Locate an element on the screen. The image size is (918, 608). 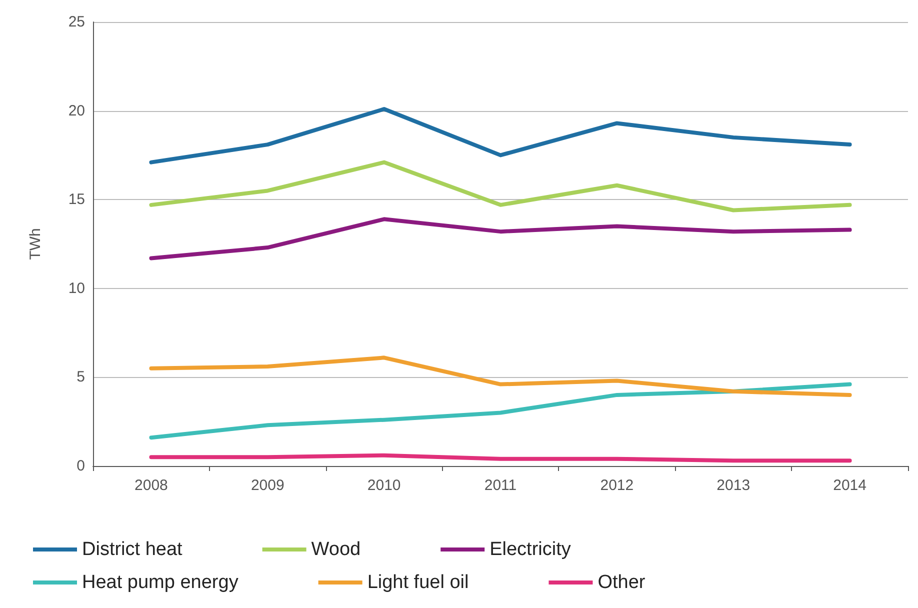
x-tick-label: 2013 is located at coordinates (733, 485).